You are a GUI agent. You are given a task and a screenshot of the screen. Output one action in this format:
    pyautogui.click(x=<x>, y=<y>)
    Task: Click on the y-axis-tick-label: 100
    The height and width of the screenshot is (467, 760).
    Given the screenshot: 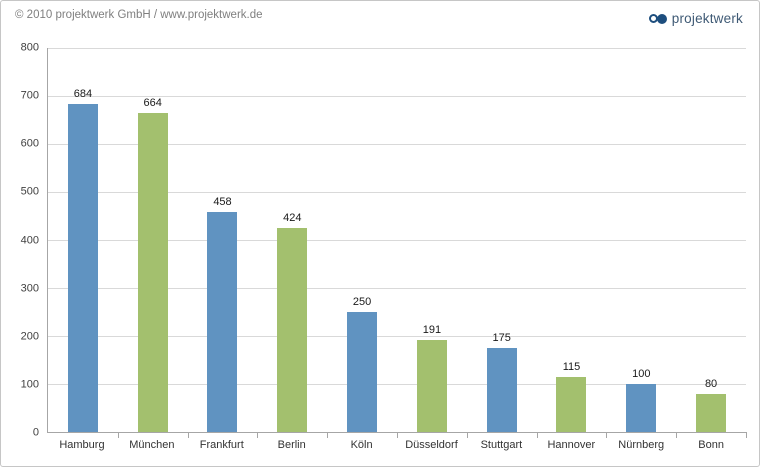 What is the action you would take?
    pyautogui.click(x=29, y=384)
    